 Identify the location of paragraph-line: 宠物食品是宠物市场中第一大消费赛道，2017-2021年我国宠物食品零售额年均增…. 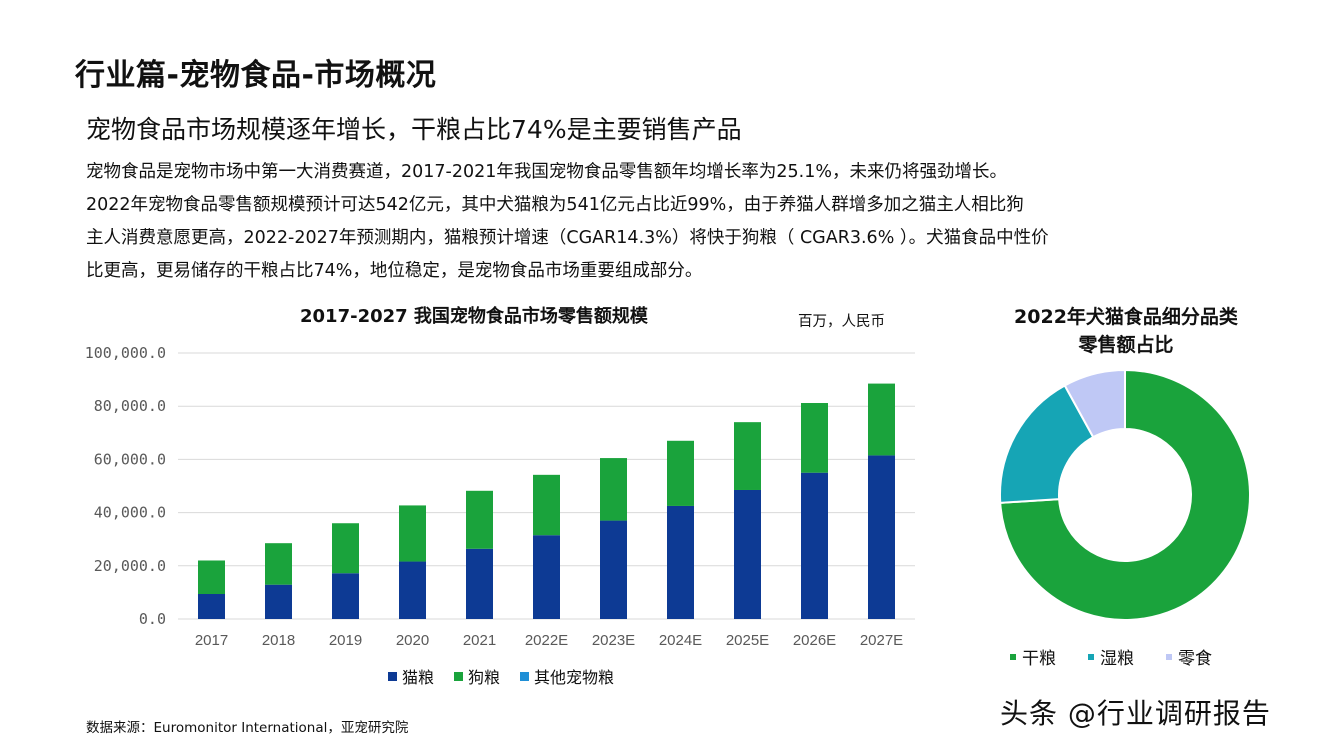
(546, 172).